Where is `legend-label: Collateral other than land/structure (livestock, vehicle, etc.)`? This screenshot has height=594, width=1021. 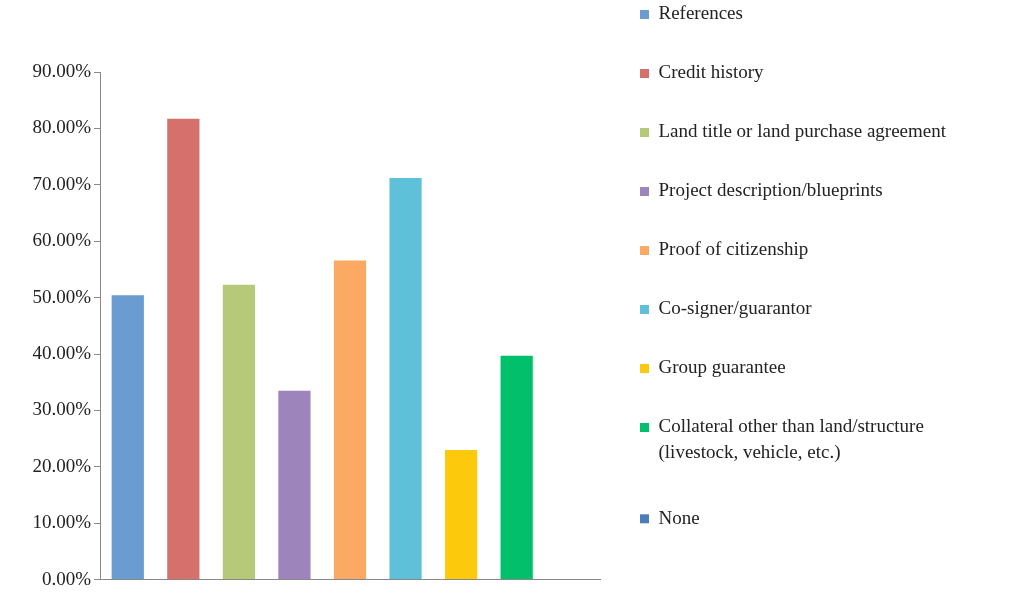 legend-label: Collateral other than land/structure (livestock, vehicle, etc.) is located at coordinates (791, 439).